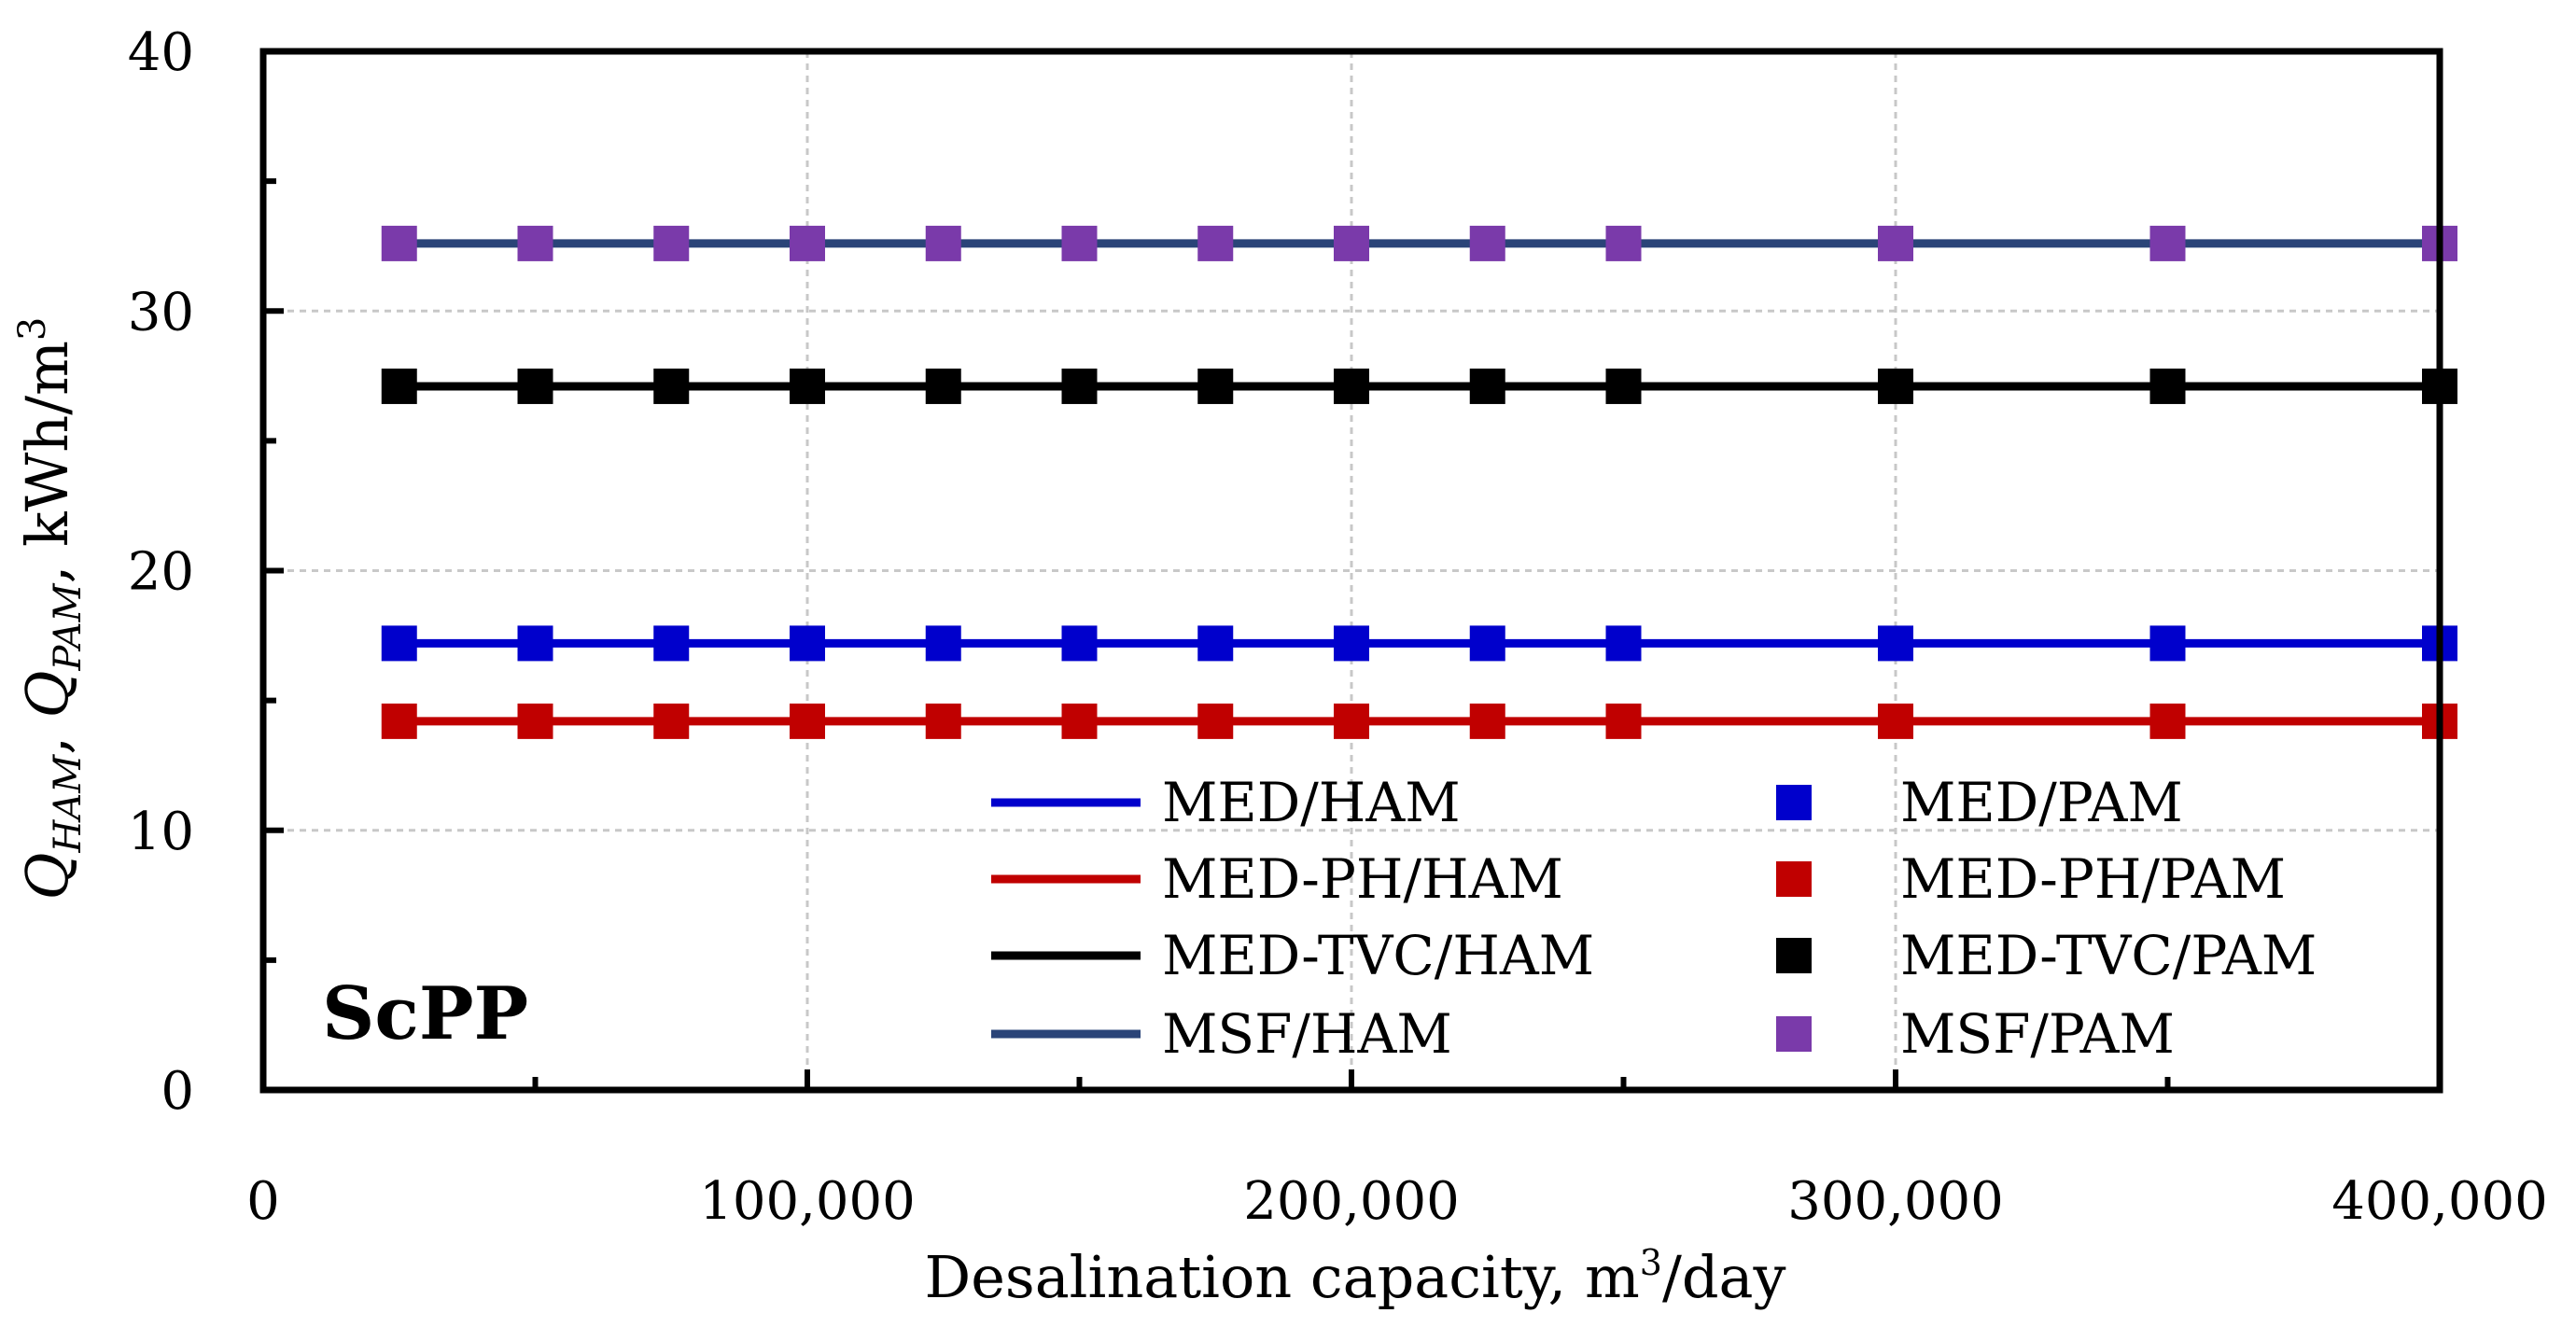  What do you see at coordinates (1307, 1034) in the screenshot?
I see `legend-label: MSF/HAM` at bounding box center [1307, 1034].